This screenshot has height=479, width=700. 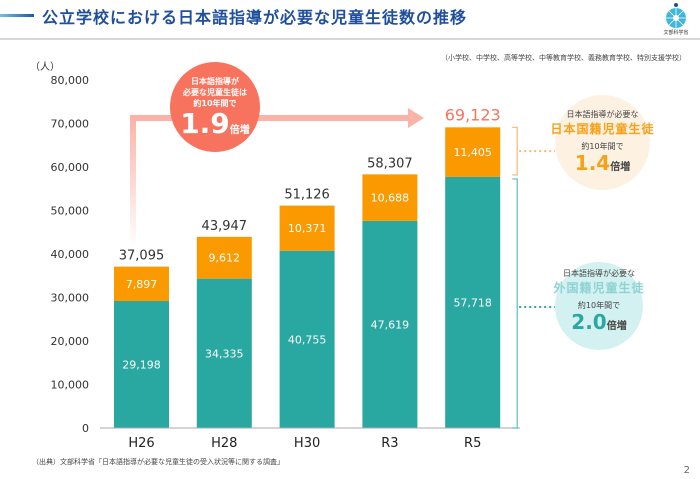 What do you see at coordinates (686, 470) in the screenshot?
I see `page-number: 2` at bounding box center [686, 470].